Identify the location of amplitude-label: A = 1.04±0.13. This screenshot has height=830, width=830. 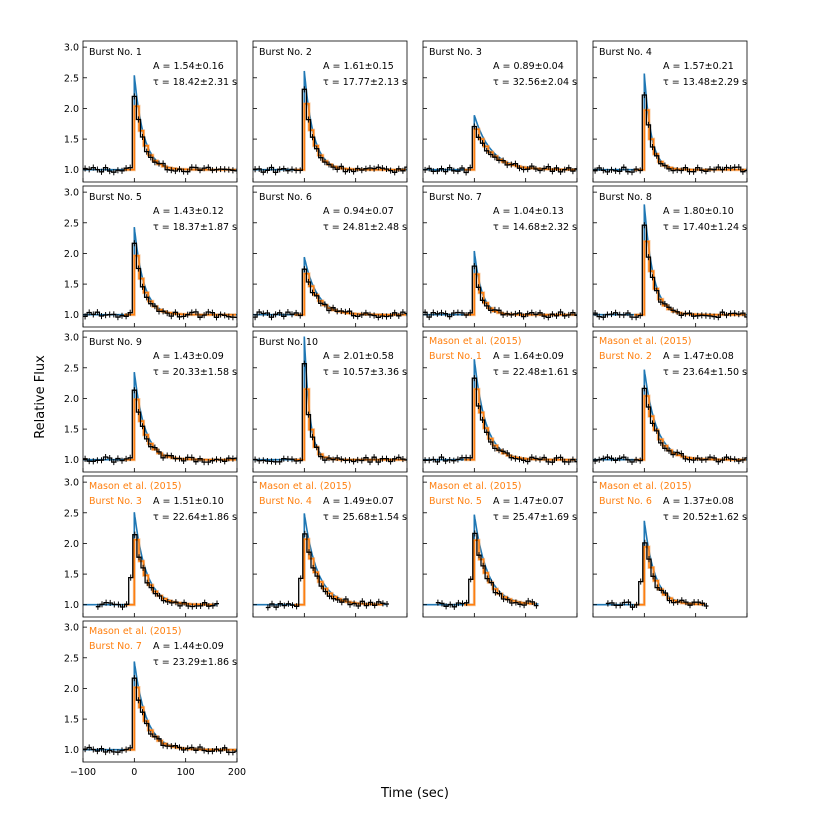
(528, 211).